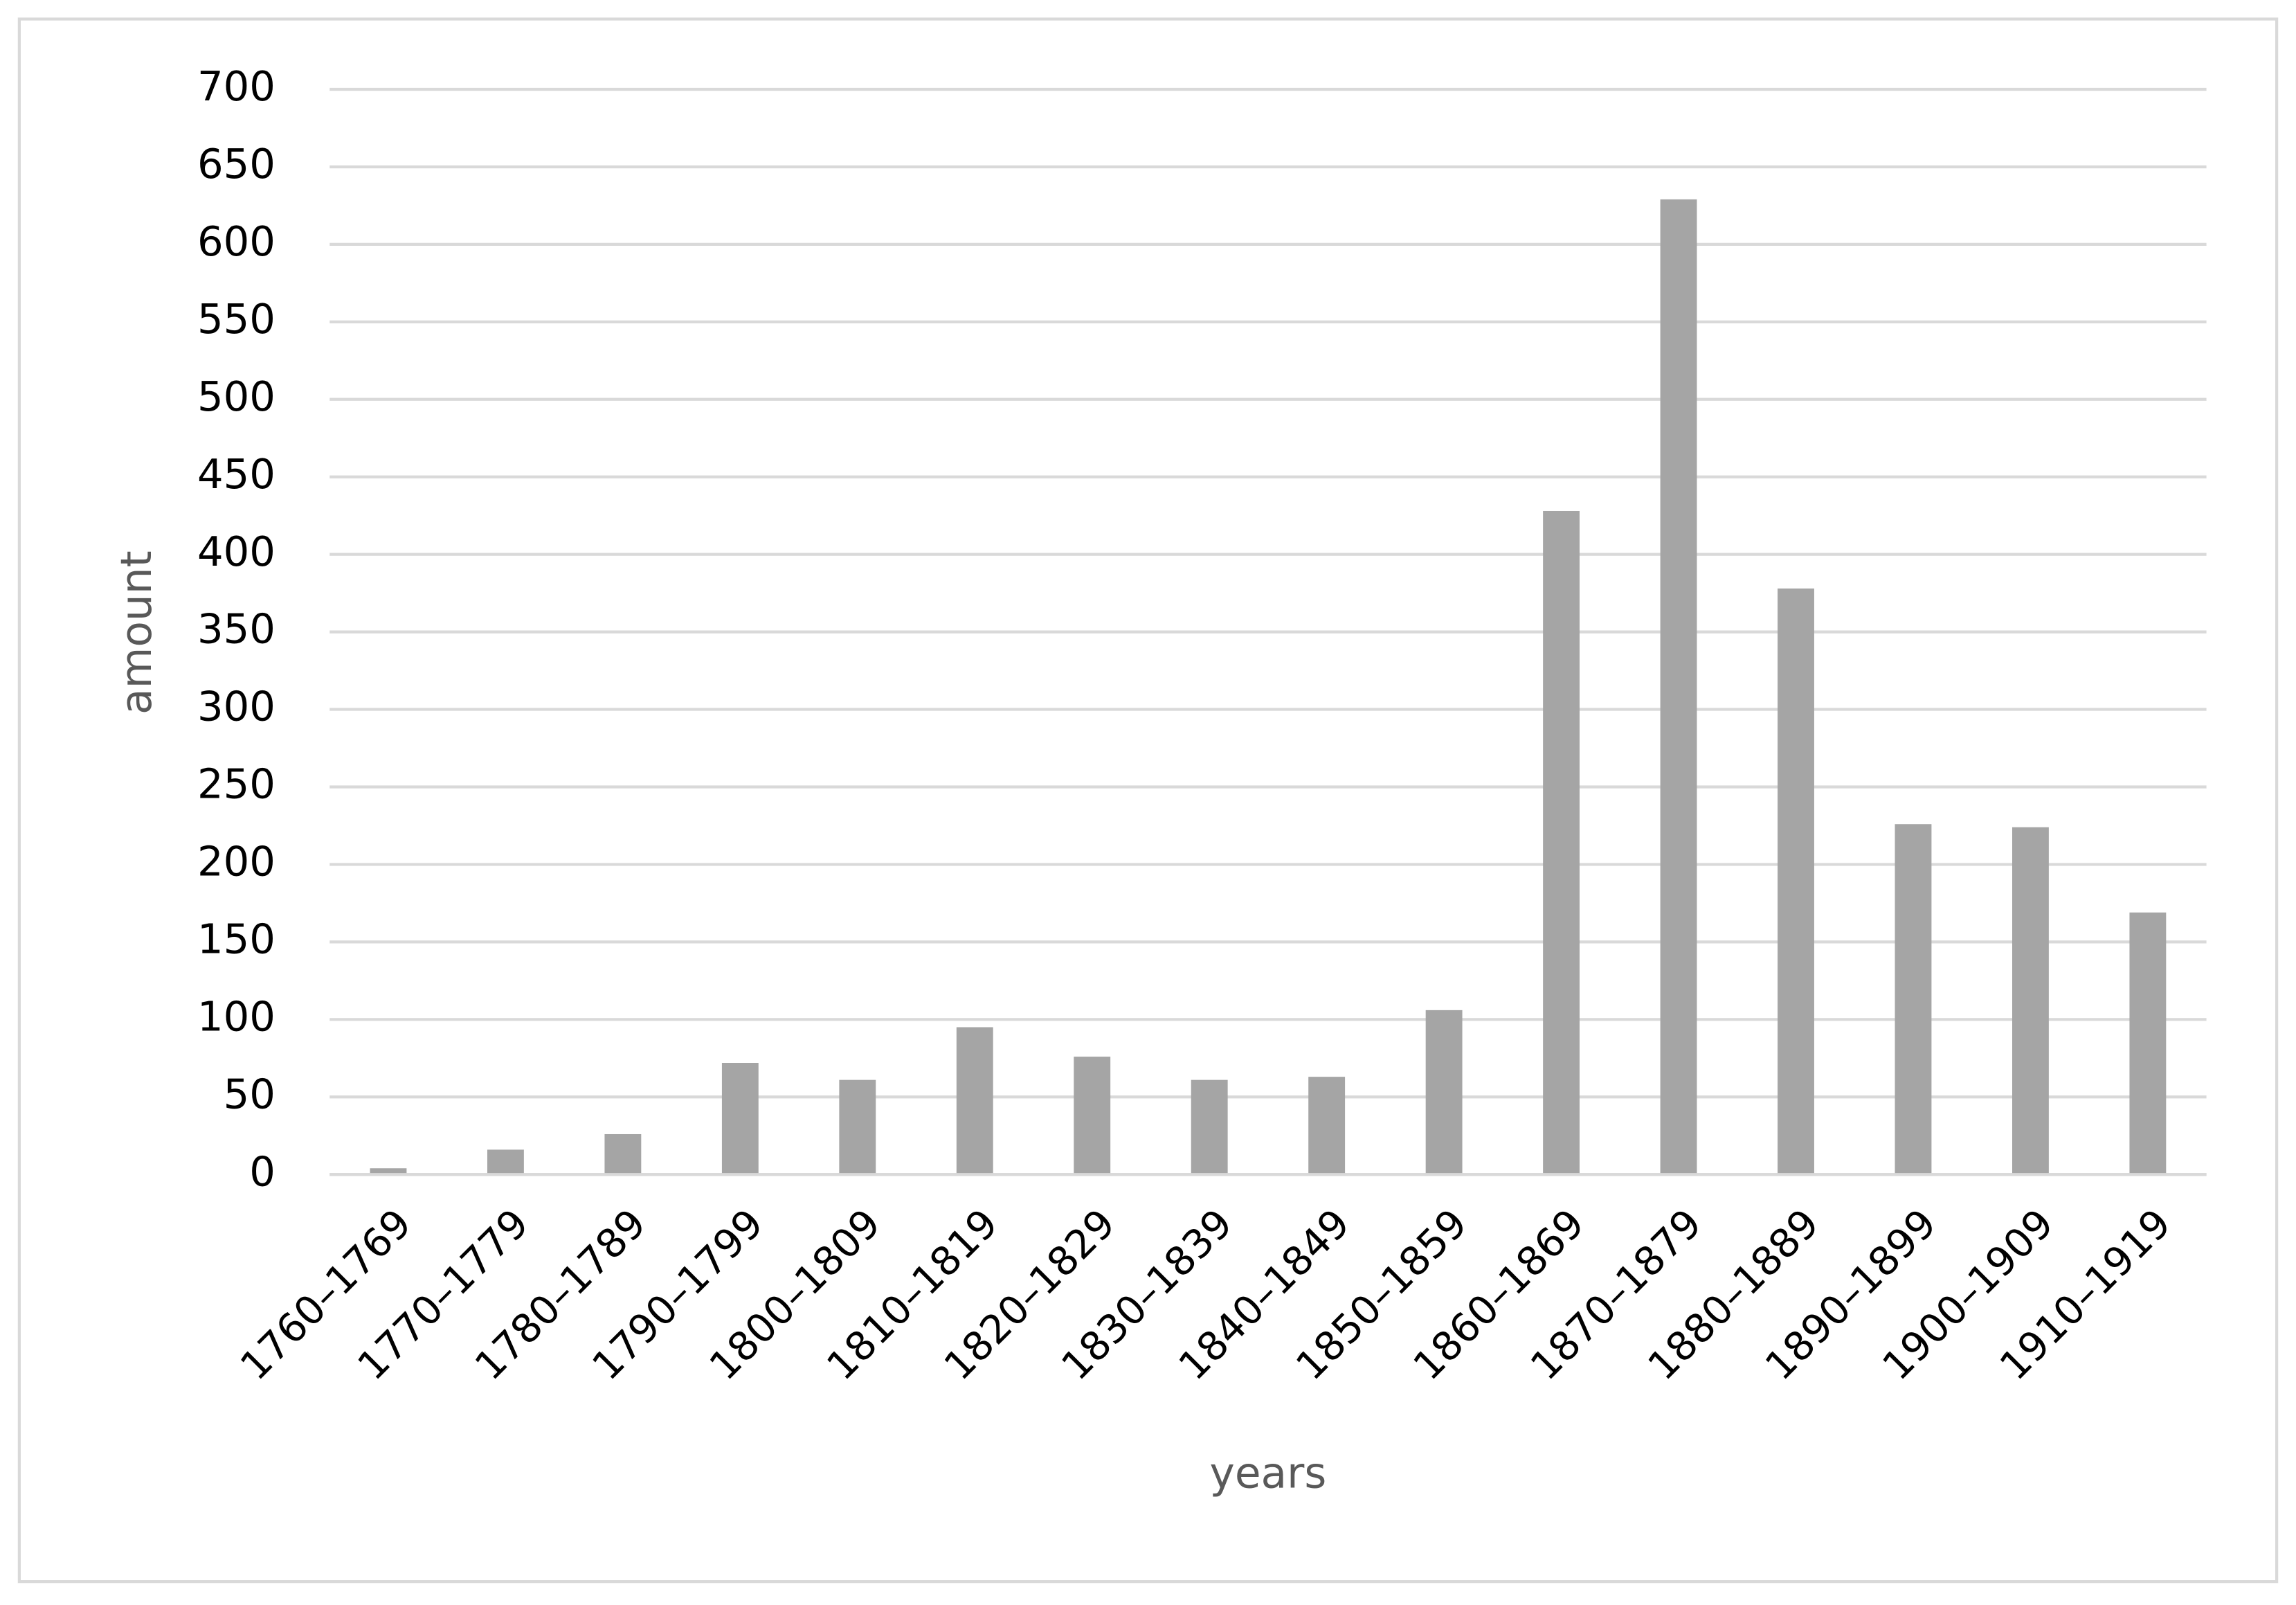 Image resolution: width=2296 pixels, height=1605 pixels. Describe the element at coordinates (236, 319) in the screenshot. I see `y-tick-label: 550` at that location.